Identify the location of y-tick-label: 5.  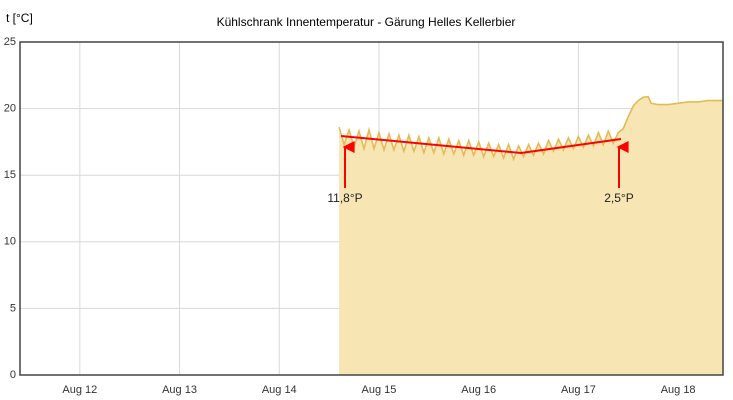
(13, 308).